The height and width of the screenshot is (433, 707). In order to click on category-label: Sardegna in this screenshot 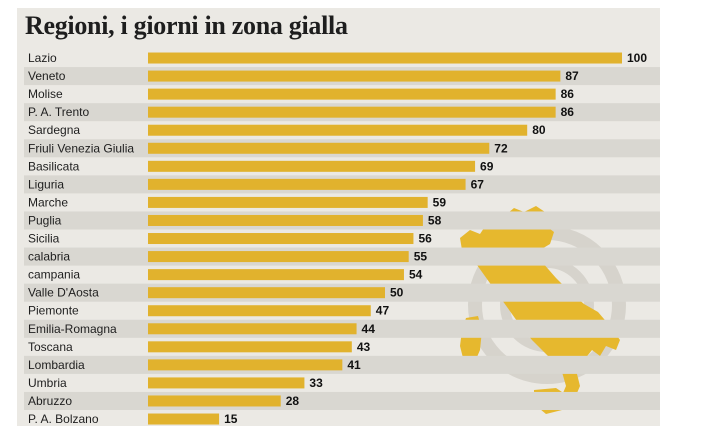, I will do `click(54, 130)`.